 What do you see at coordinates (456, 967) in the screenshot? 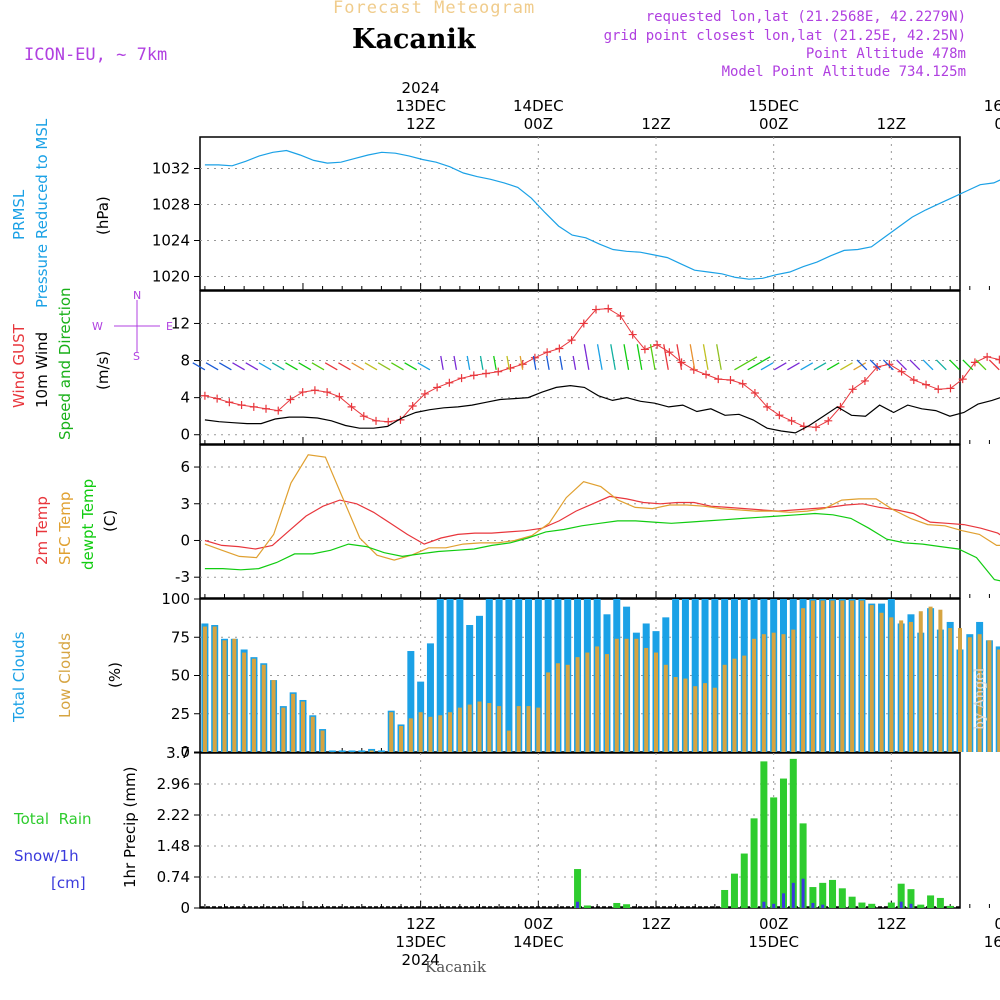
I see `footer-site: Kacanik` at bounding box center [456, 967].